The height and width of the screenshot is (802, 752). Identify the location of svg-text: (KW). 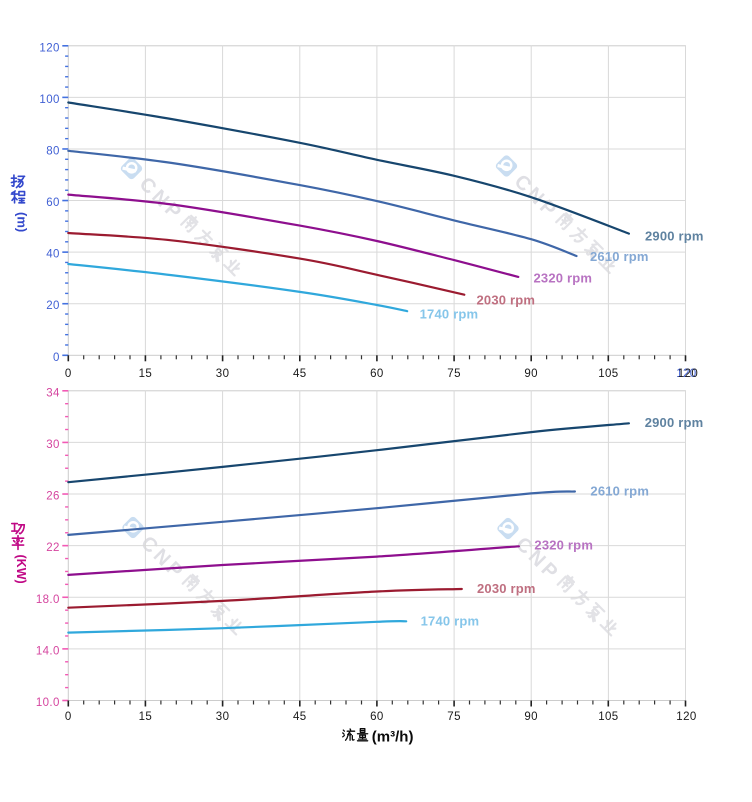
(21, 569).